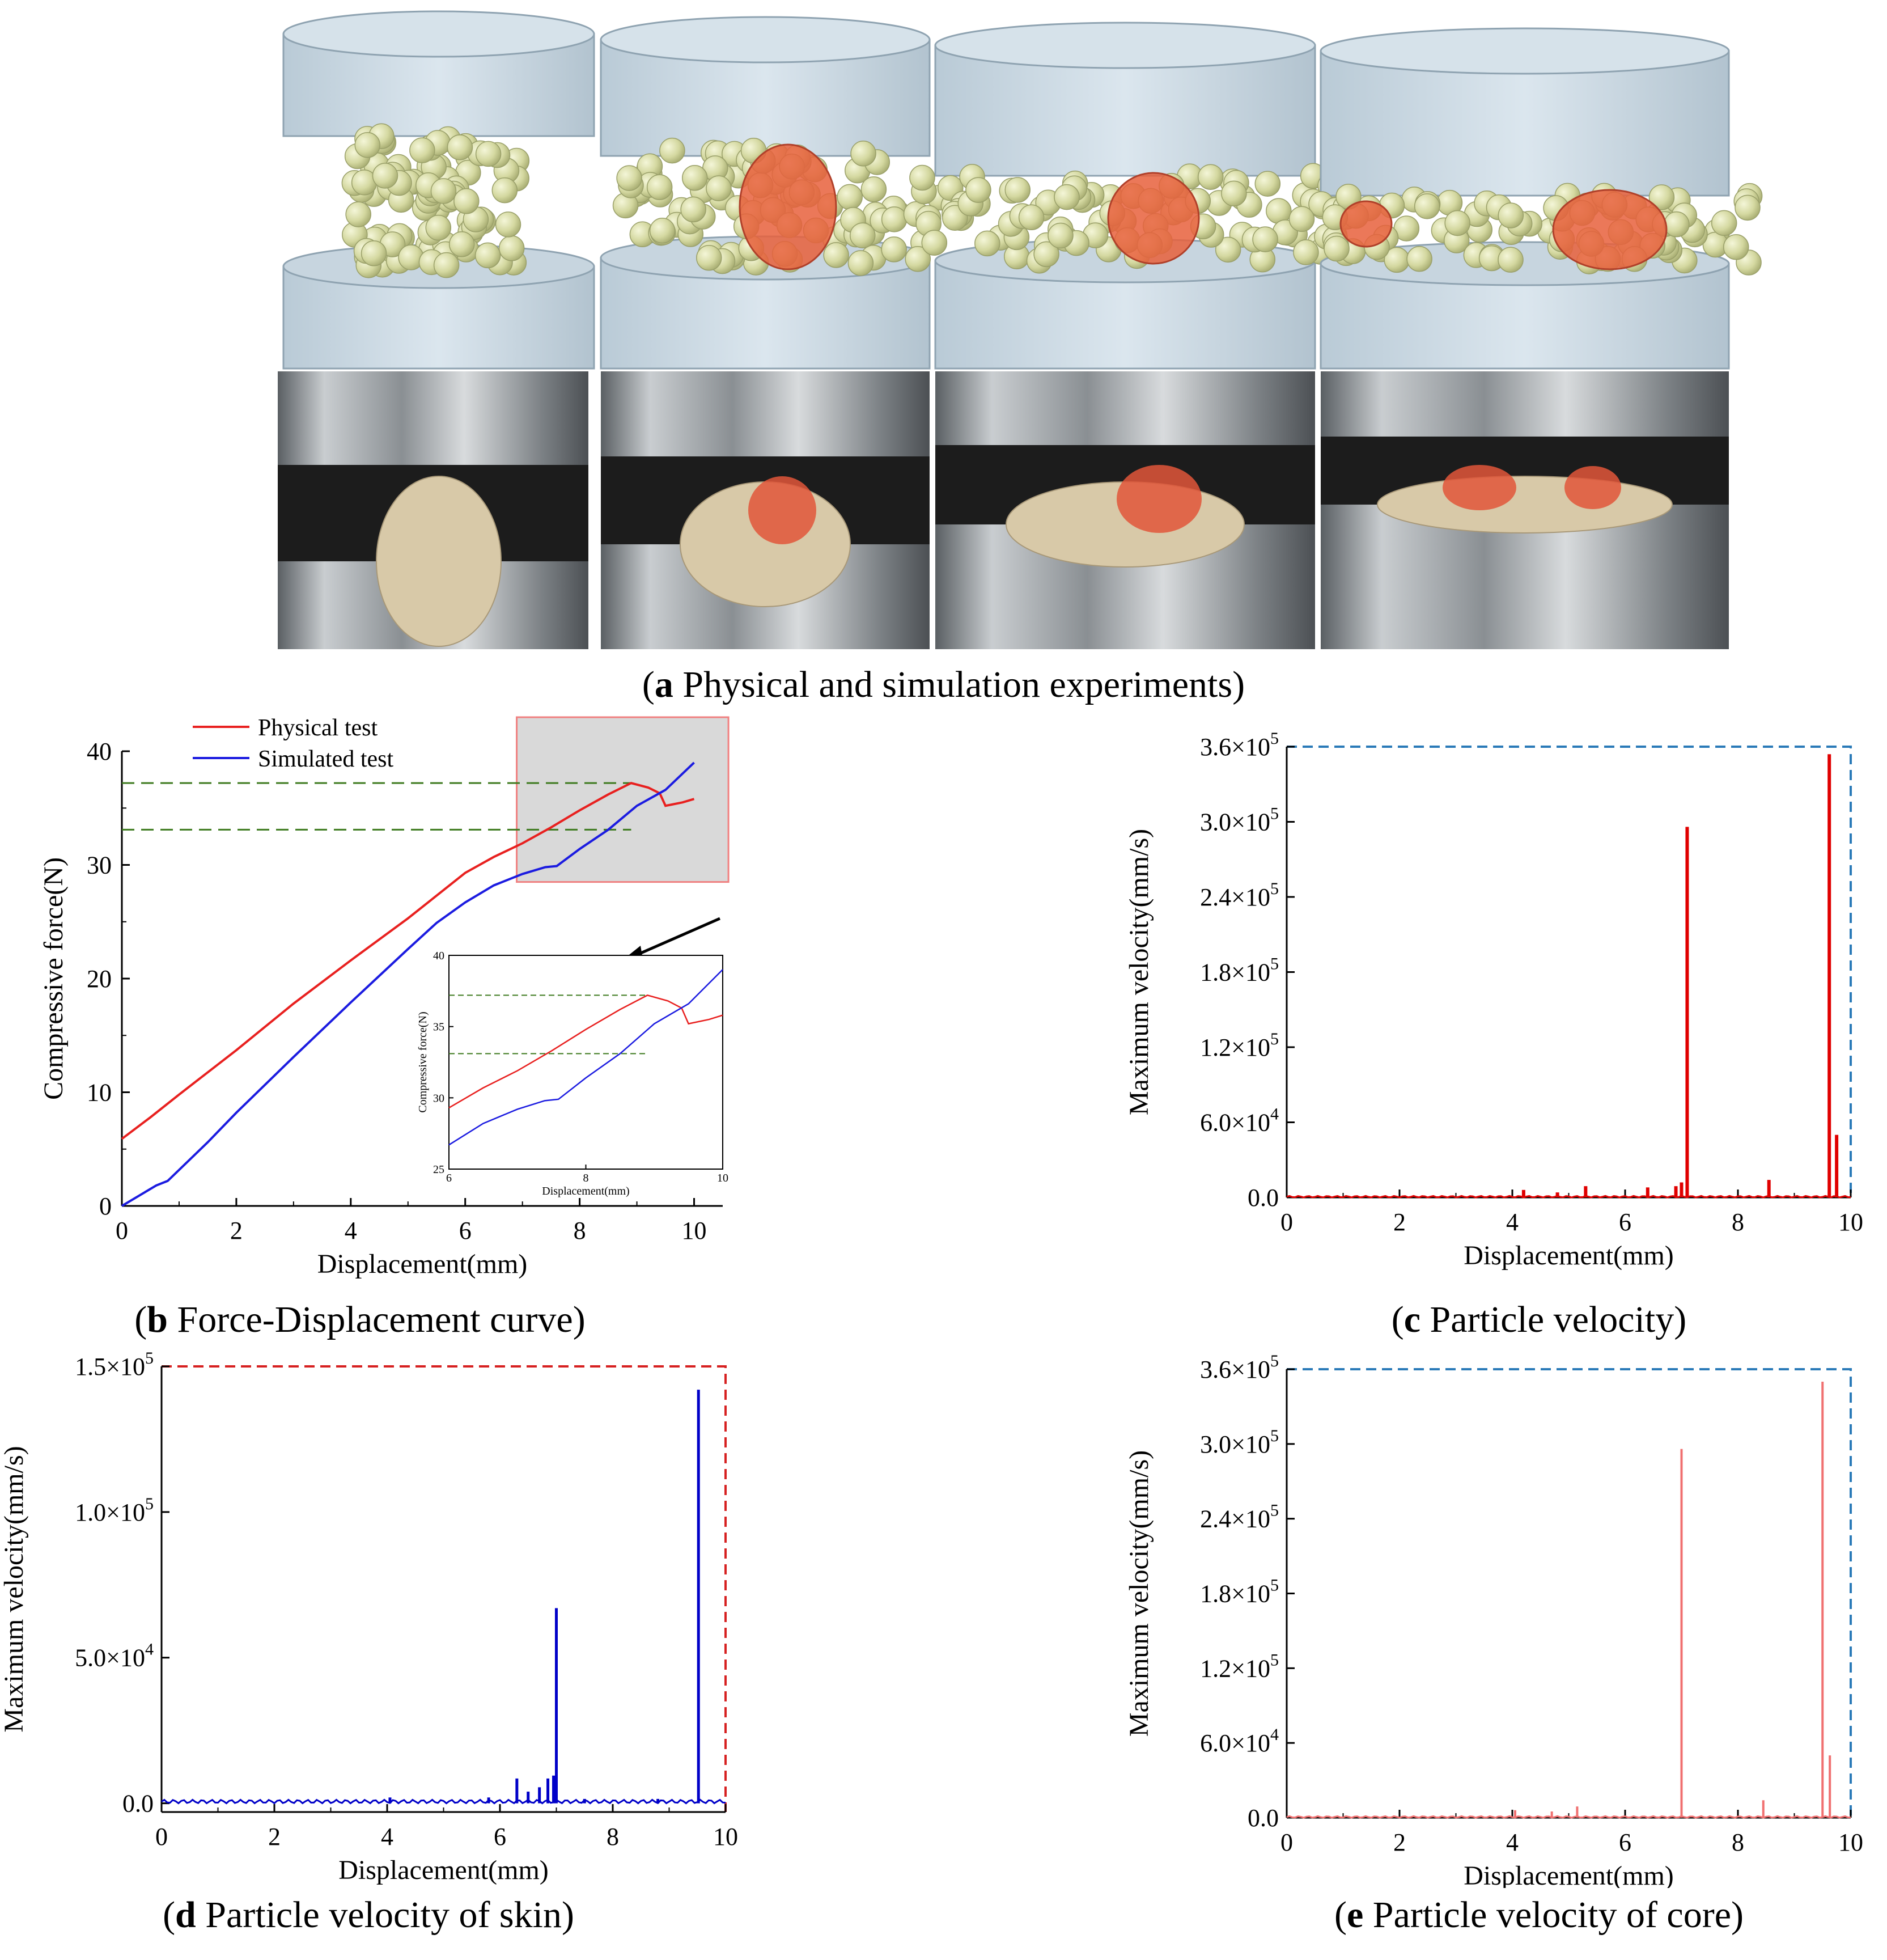 The height and width of the screenshot is (1960, 1887). I want to click on x-tick-label: 8, so click(1738, 1222).